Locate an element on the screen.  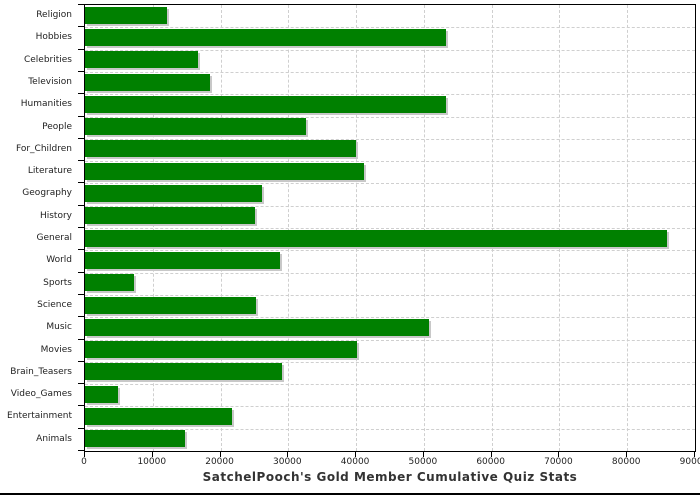
x-axis-tick-label: 30000 is located at coordinates (287, 462).